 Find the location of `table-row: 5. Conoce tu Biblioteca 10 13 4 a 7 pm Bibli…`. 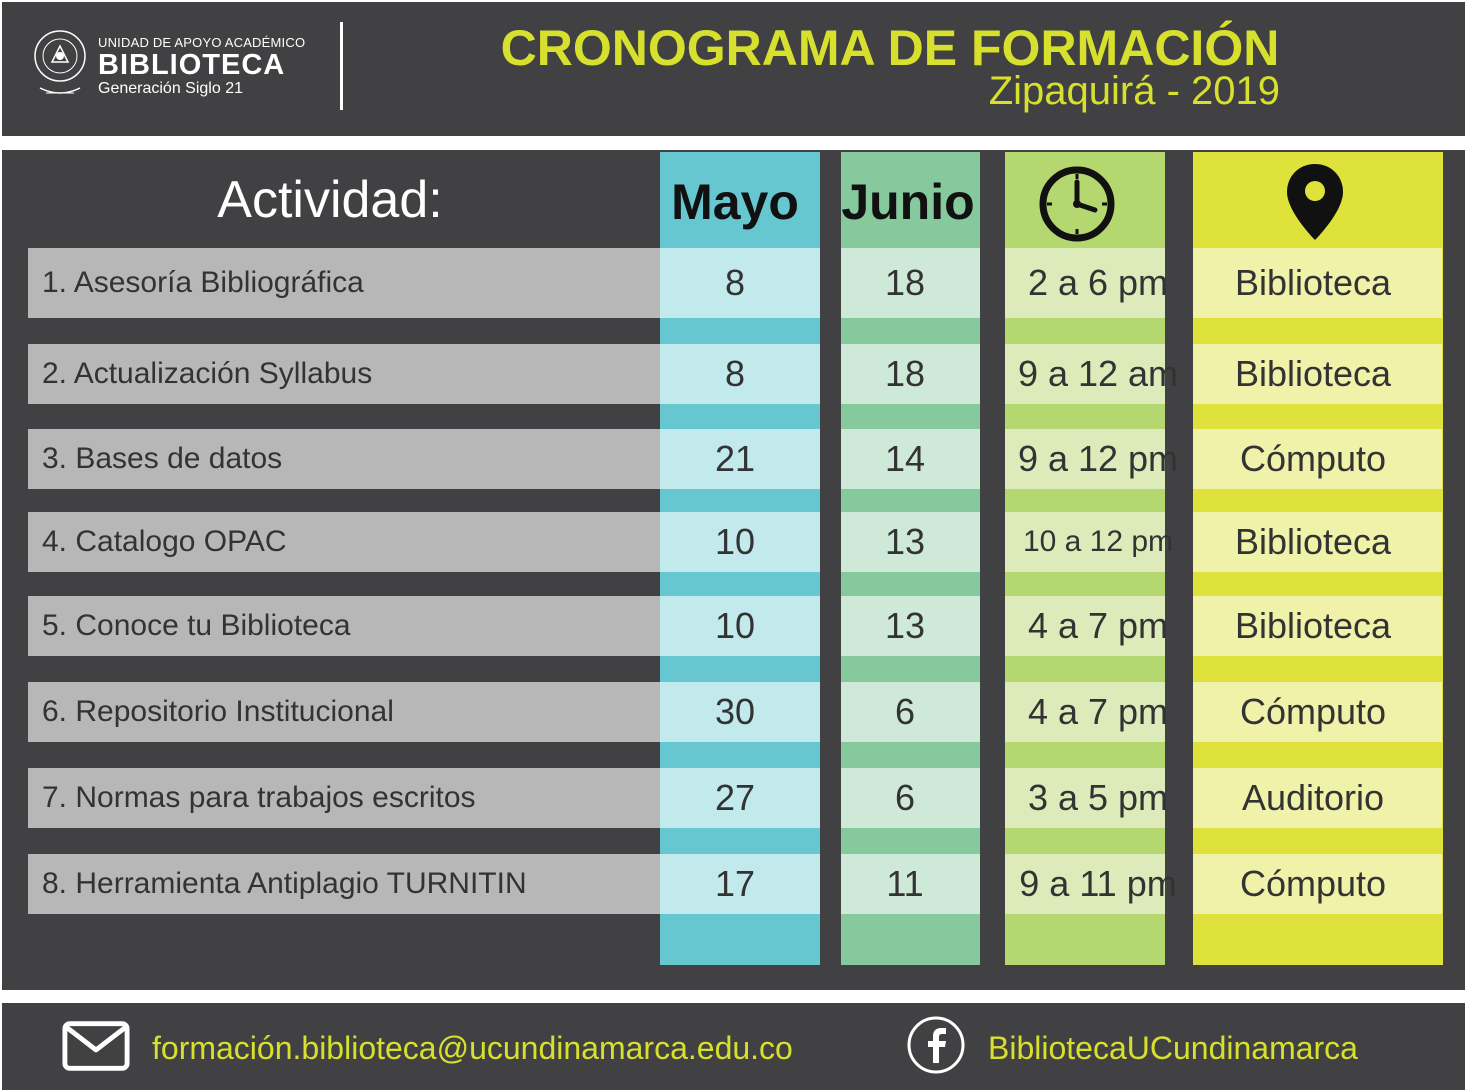

table-row: 5. Conoce tu Biblioteca 10 13 4 a 7 pm Bibli… is located at coordinates (735, 626).